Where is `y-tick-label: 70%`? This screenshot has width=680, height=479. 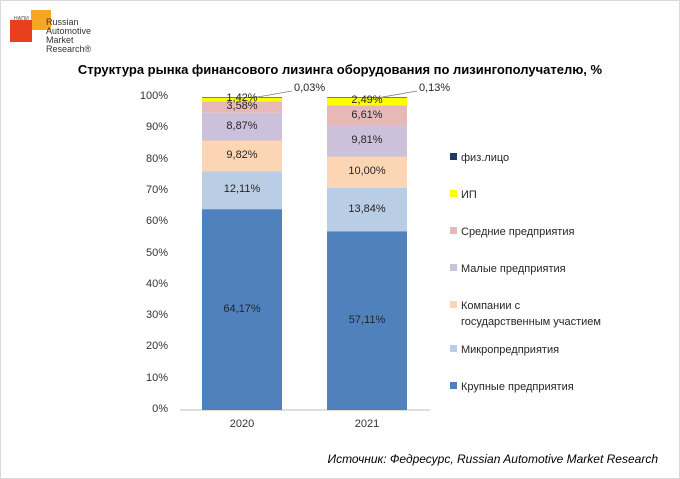
y-tick-label: 70% is located at coordinates (156, 189).